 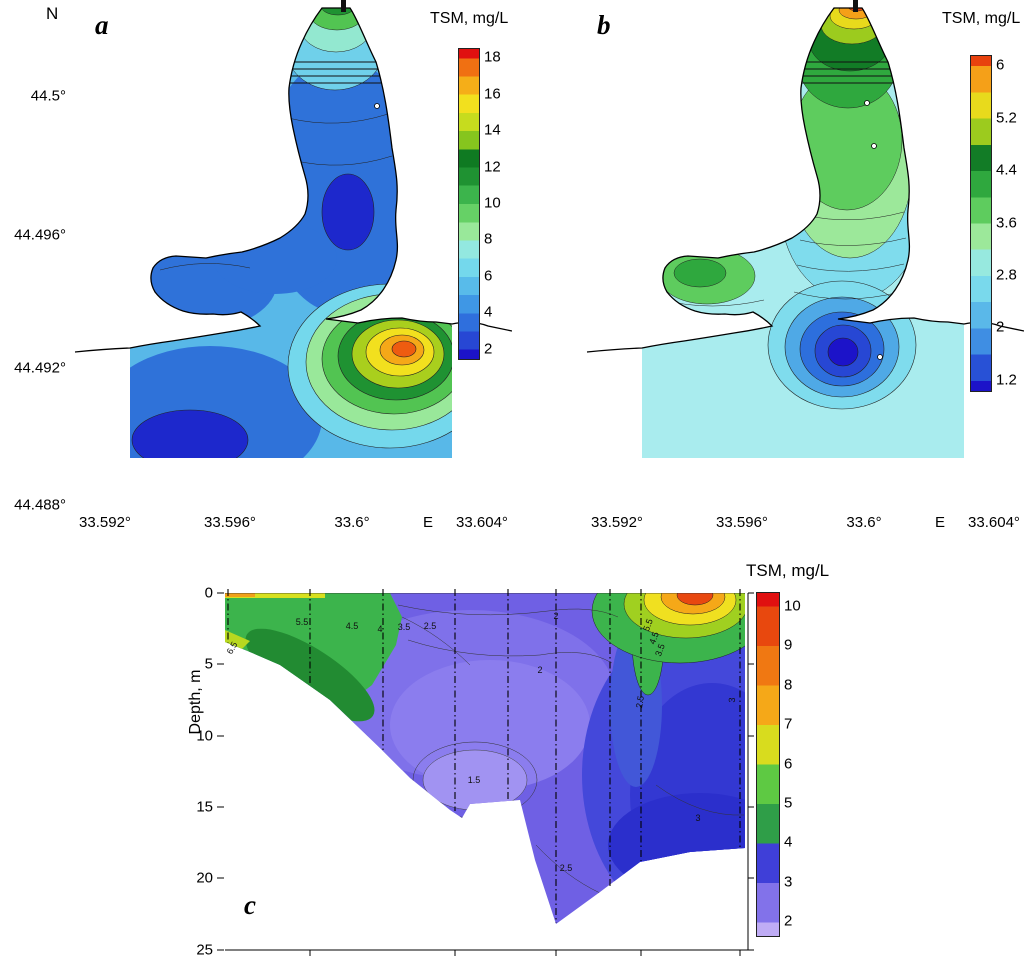 I want to click on colorbar-tick: 5.2, so click(x=1006, y=118).